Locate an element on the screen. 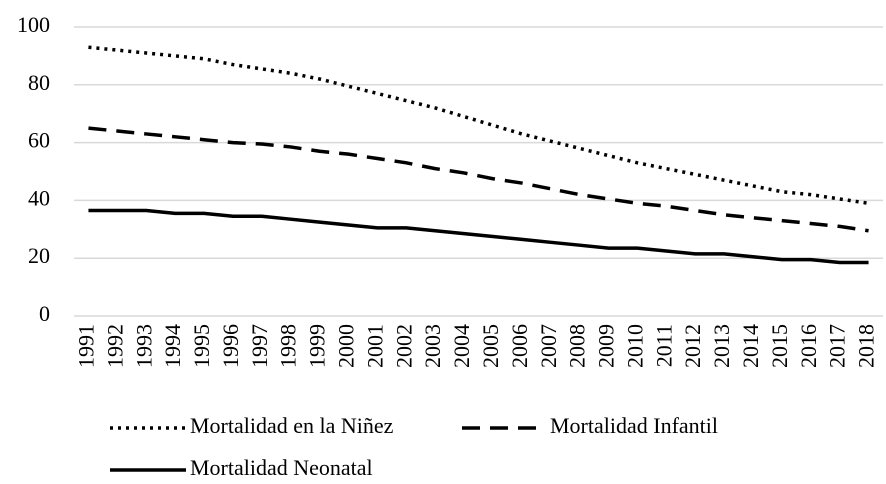  legend-label: Mortalidad Infantil is located at coordinates (634, 425).